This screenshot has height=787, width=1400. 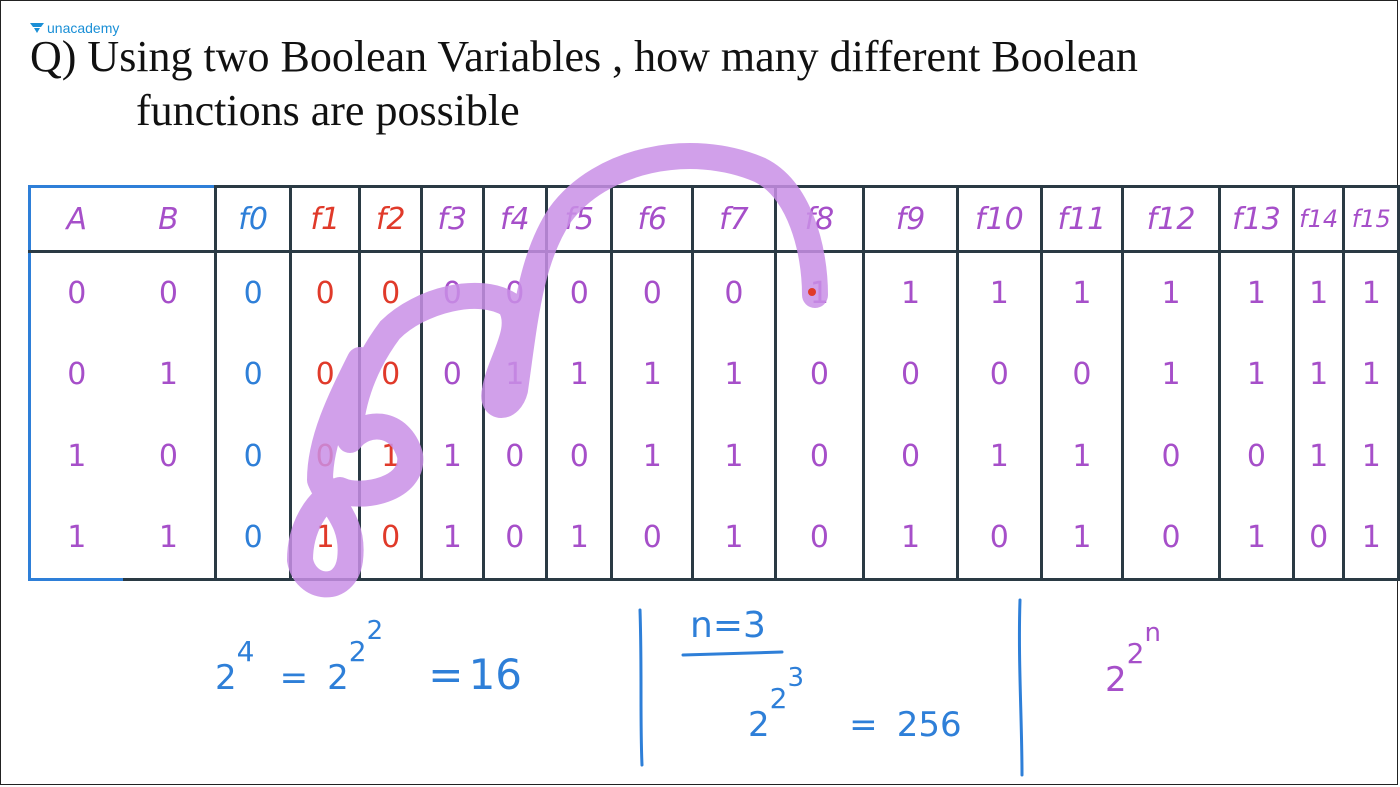 I want to click on eq1-exp1: 4, so click(x=245, y=651).